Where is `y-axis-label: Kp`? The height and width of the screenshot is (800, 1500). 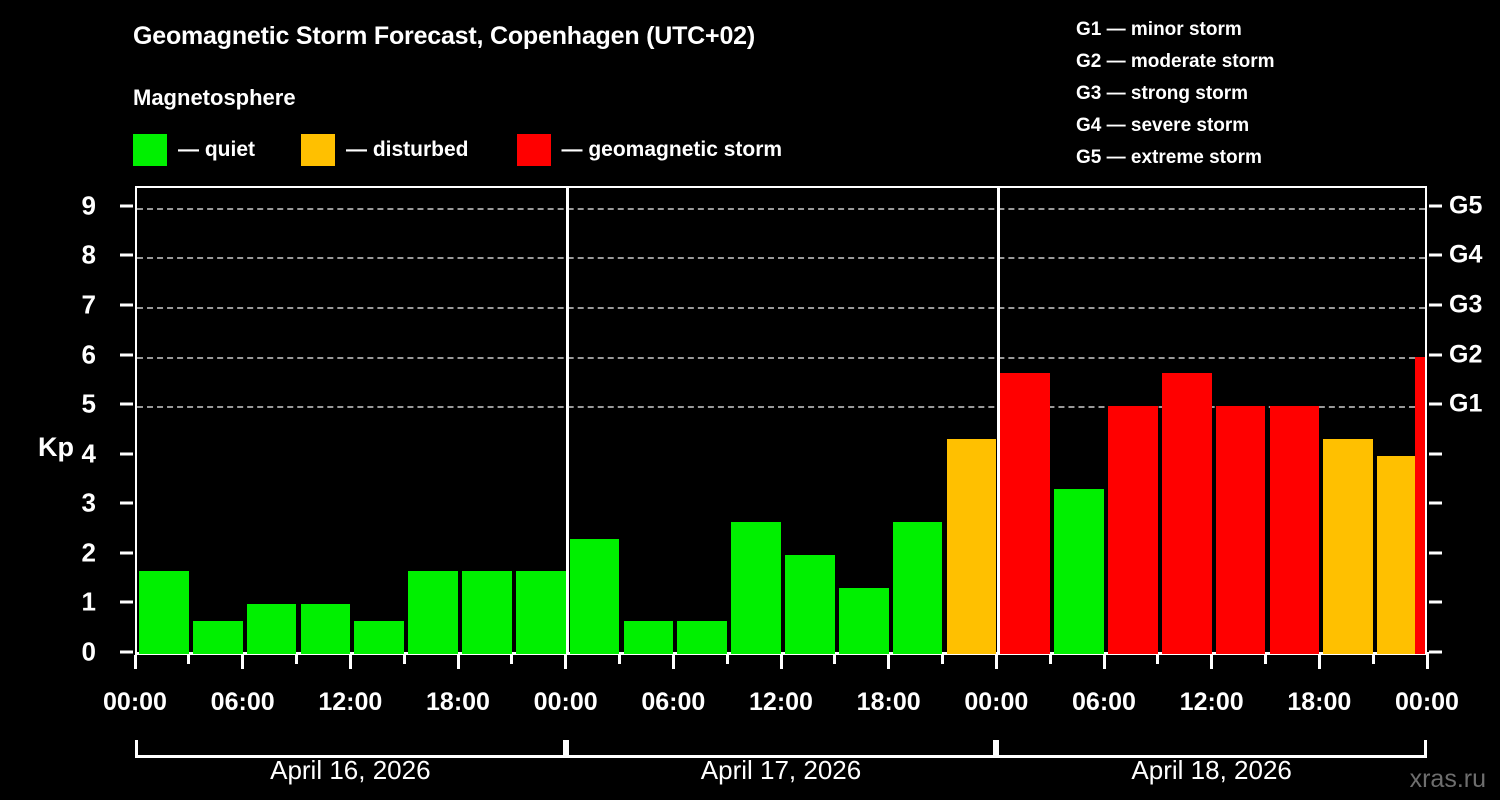
y-axis-label: Kp is located at coordinates (56, 447).